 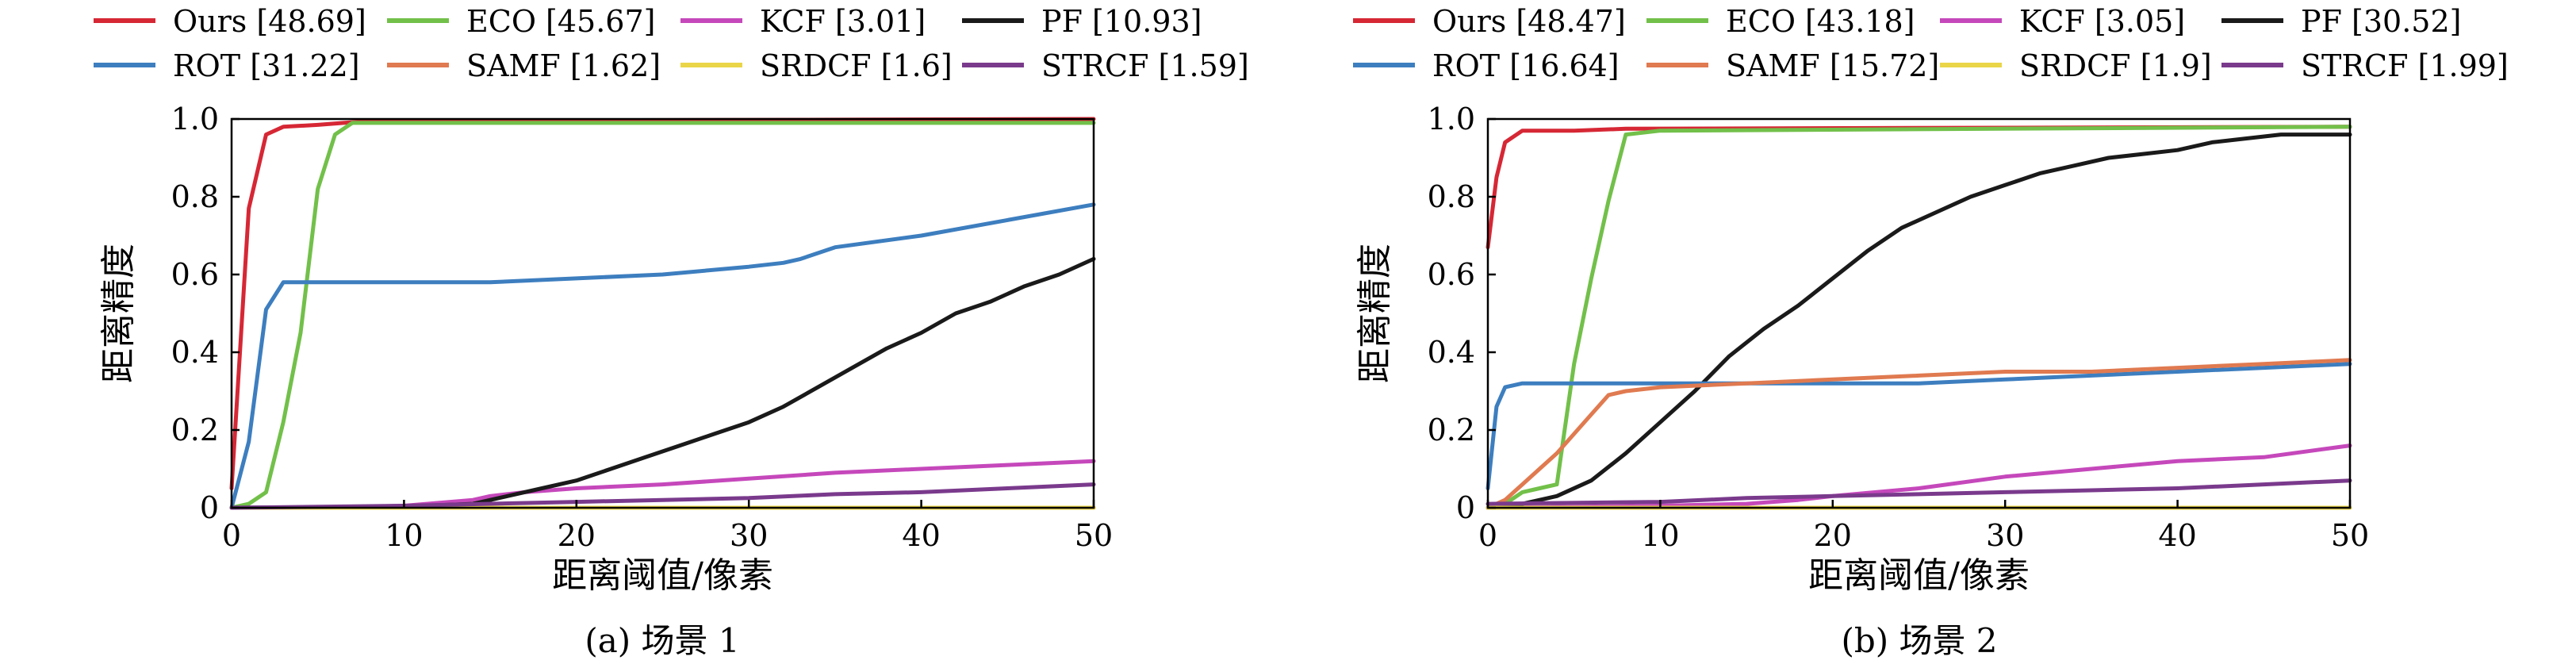 What do you see at coordinates (270, 21) in the screenshot?
I see `legend-label: Ours [48.69]` at bounding box center [270, 21].